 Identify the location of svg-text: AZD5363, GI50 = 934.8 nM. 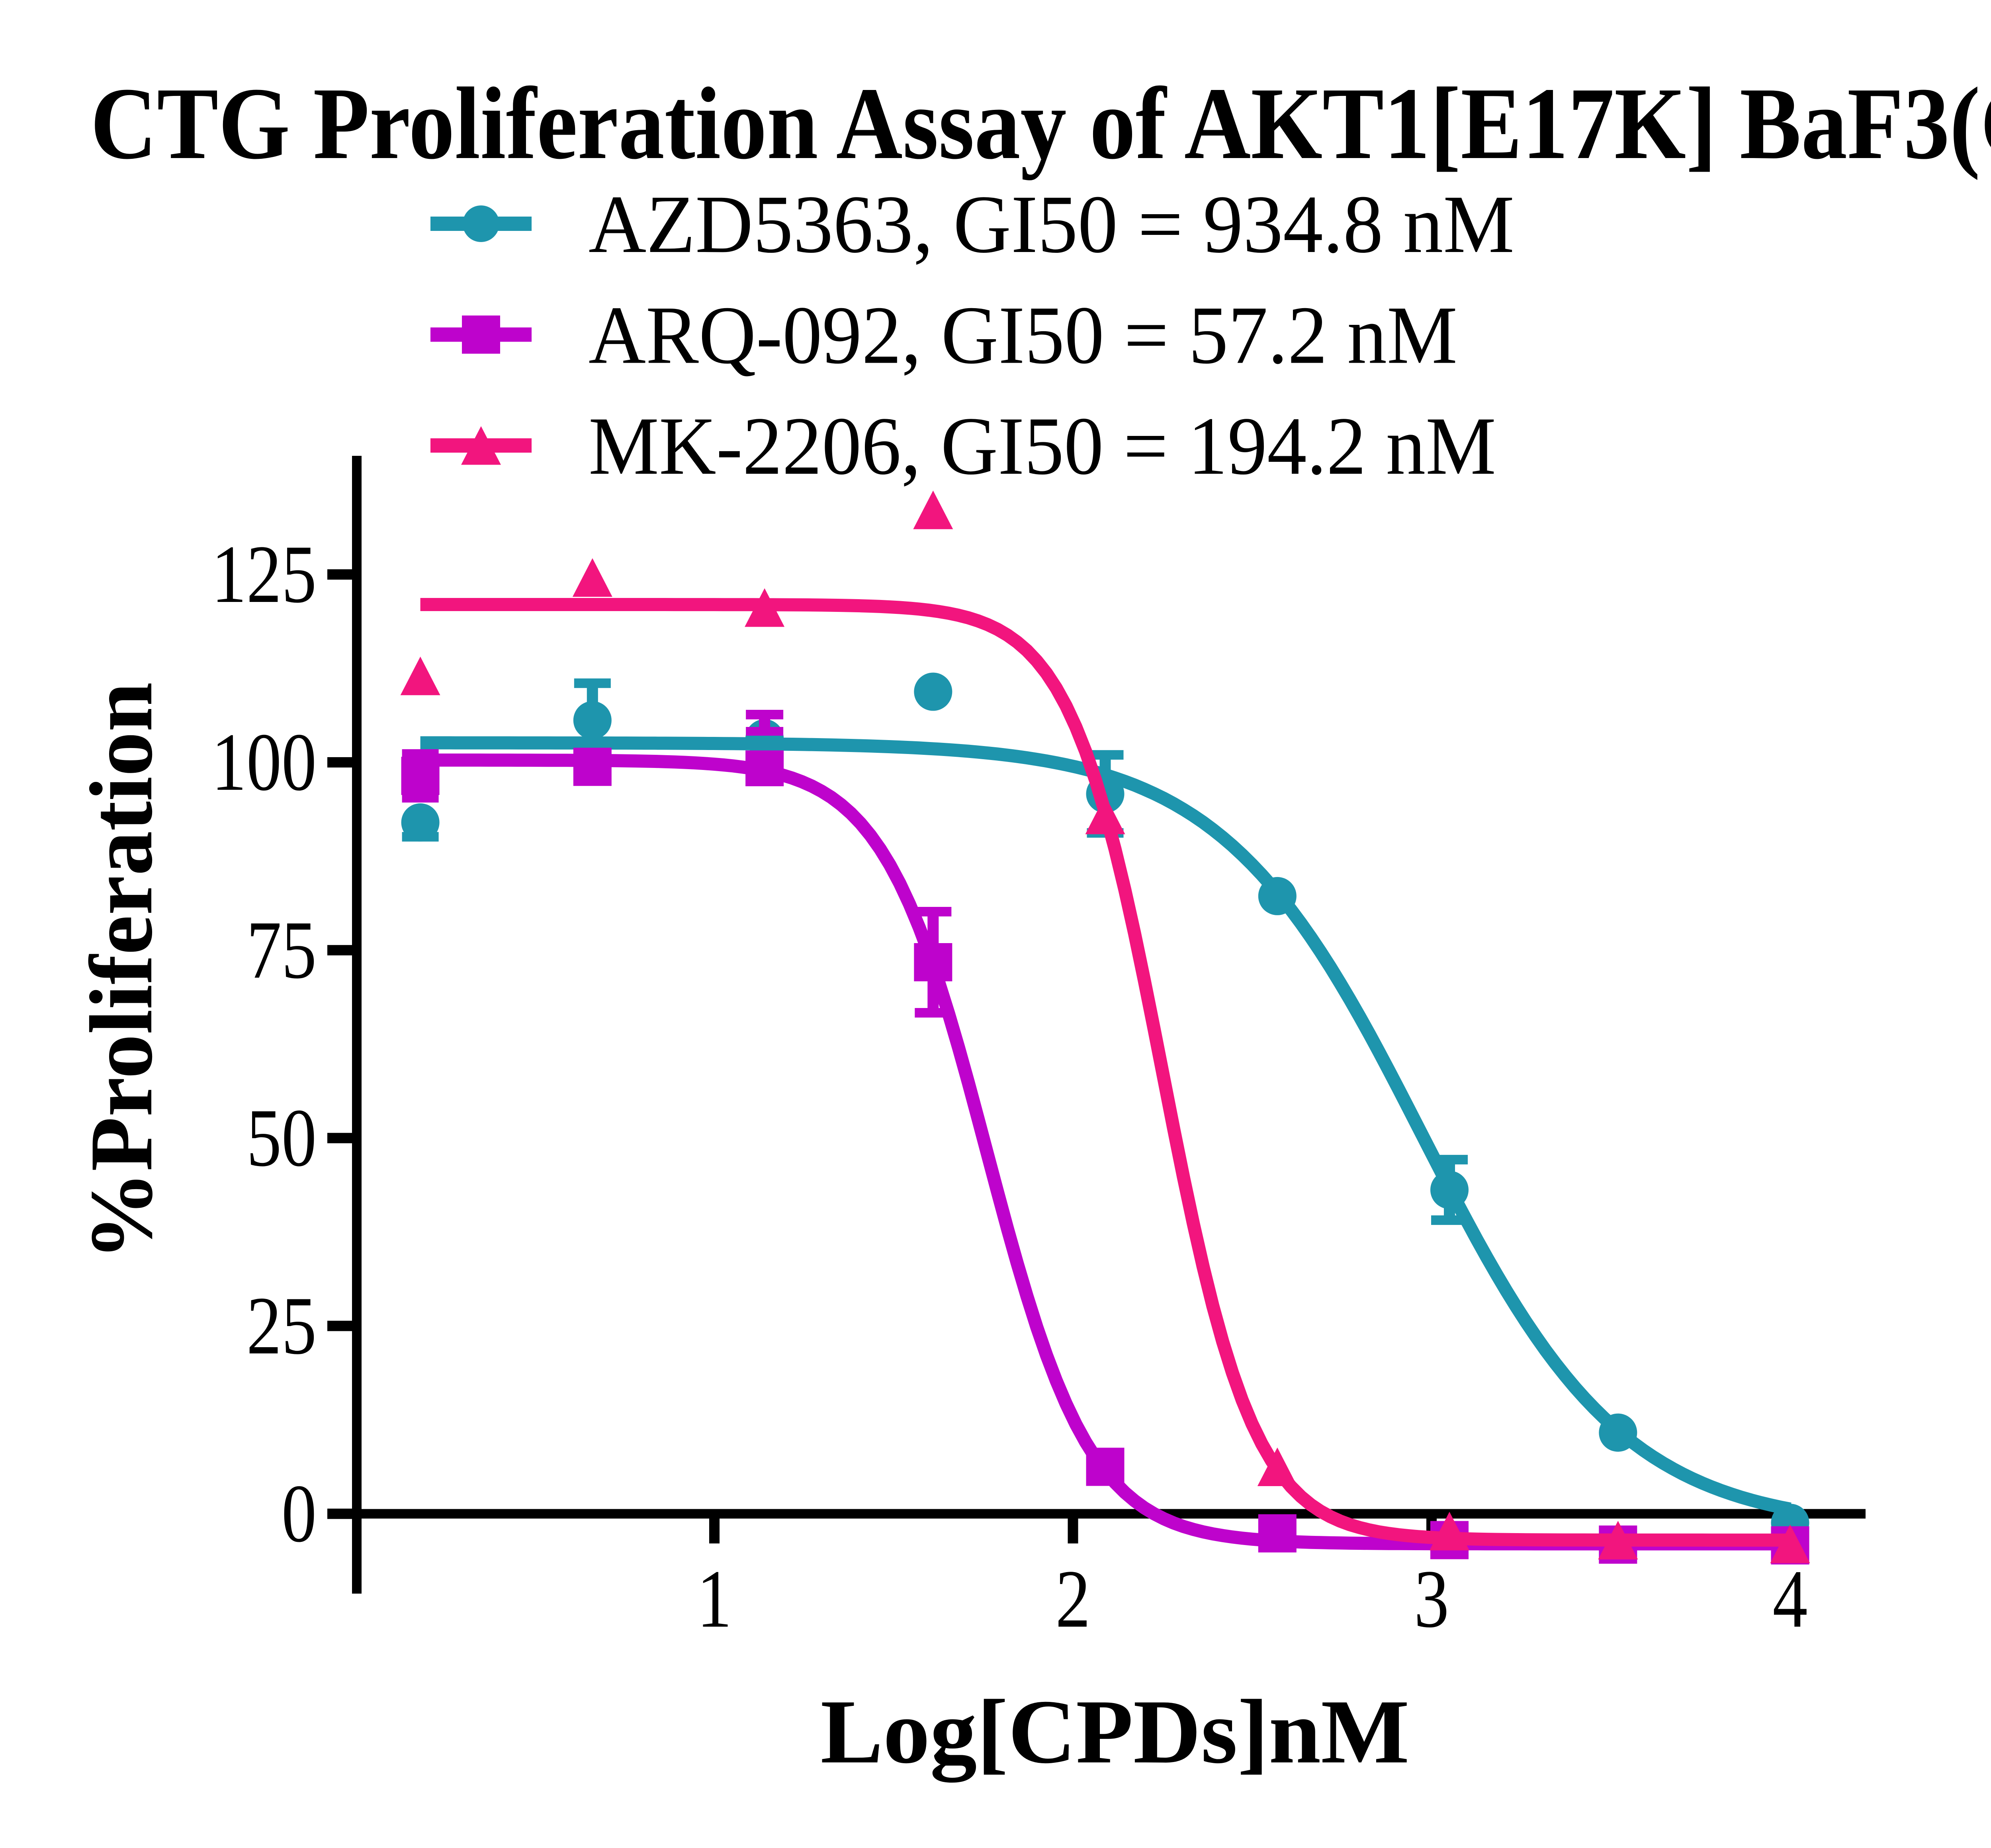
(1052, 224).